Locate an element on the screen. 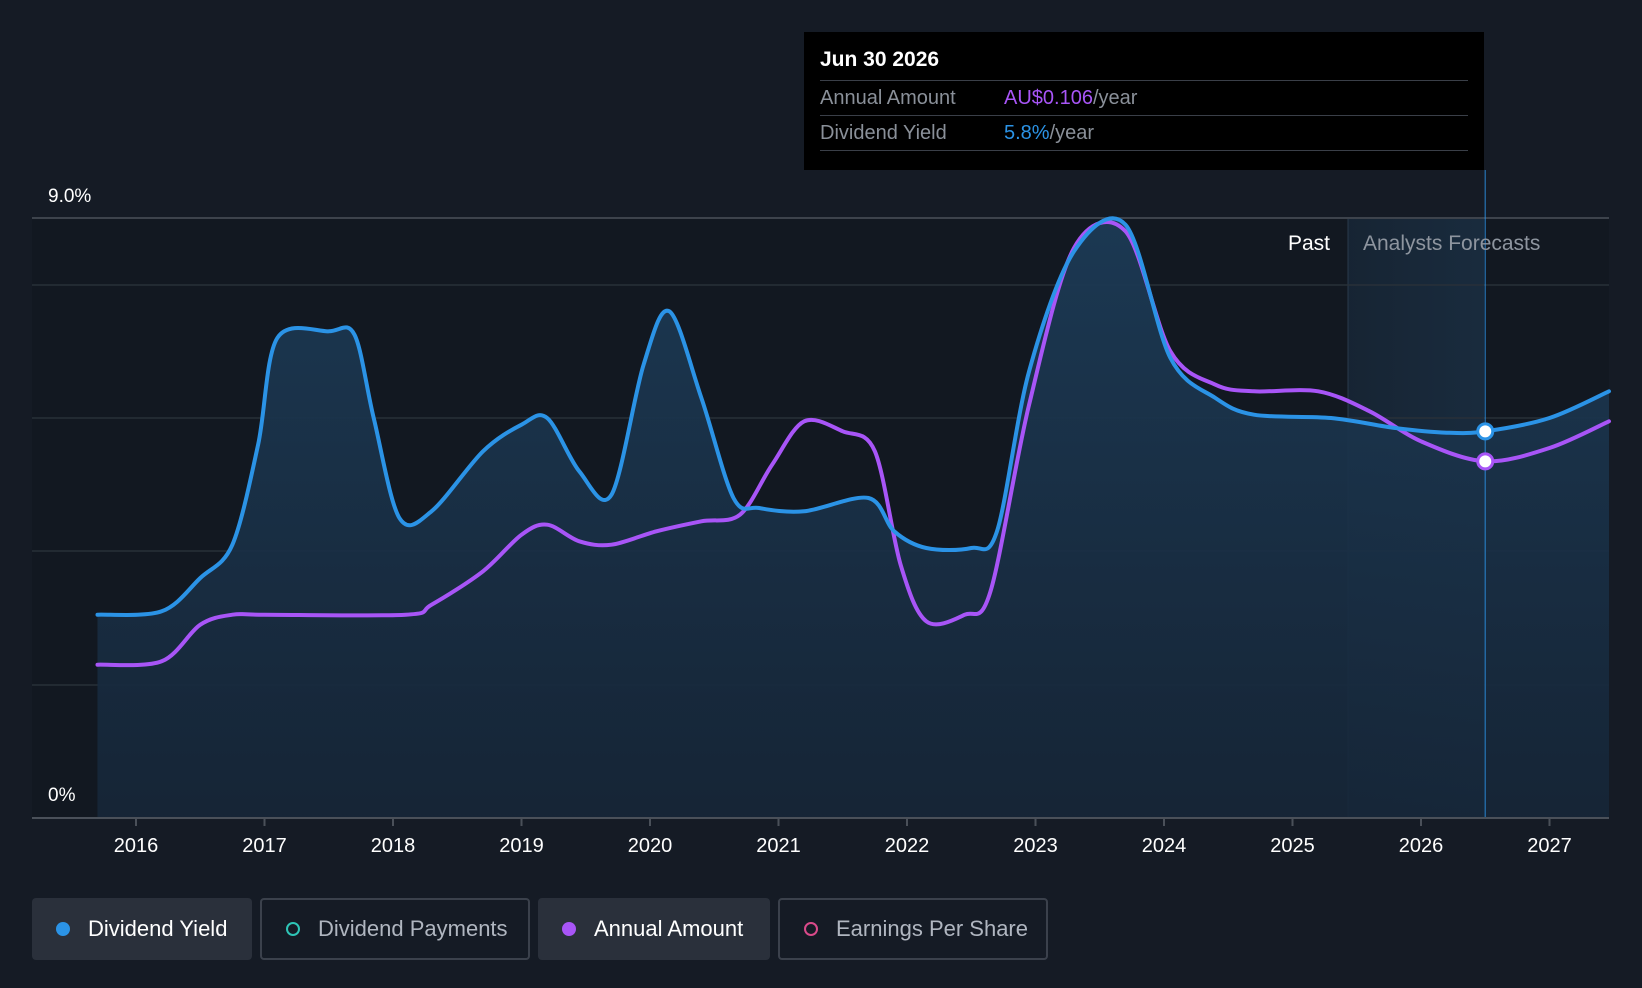 This screenshot has height=988, width=1642. earnings-per-share-ring-icon is located at coordinates (811, 929).